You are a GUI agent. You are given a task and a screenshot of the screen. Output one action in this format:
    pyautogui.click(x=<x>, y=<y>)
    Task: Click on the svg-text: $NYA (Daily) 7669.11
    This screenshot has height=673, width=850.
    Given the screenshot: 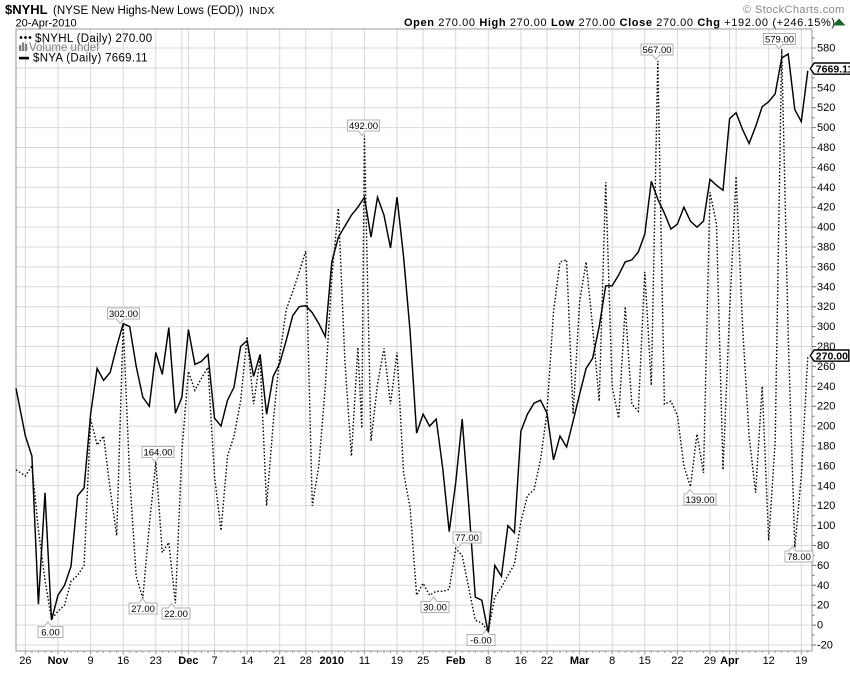 What is the action you would take?
    pyautogui.click(x=90, y=59)
    